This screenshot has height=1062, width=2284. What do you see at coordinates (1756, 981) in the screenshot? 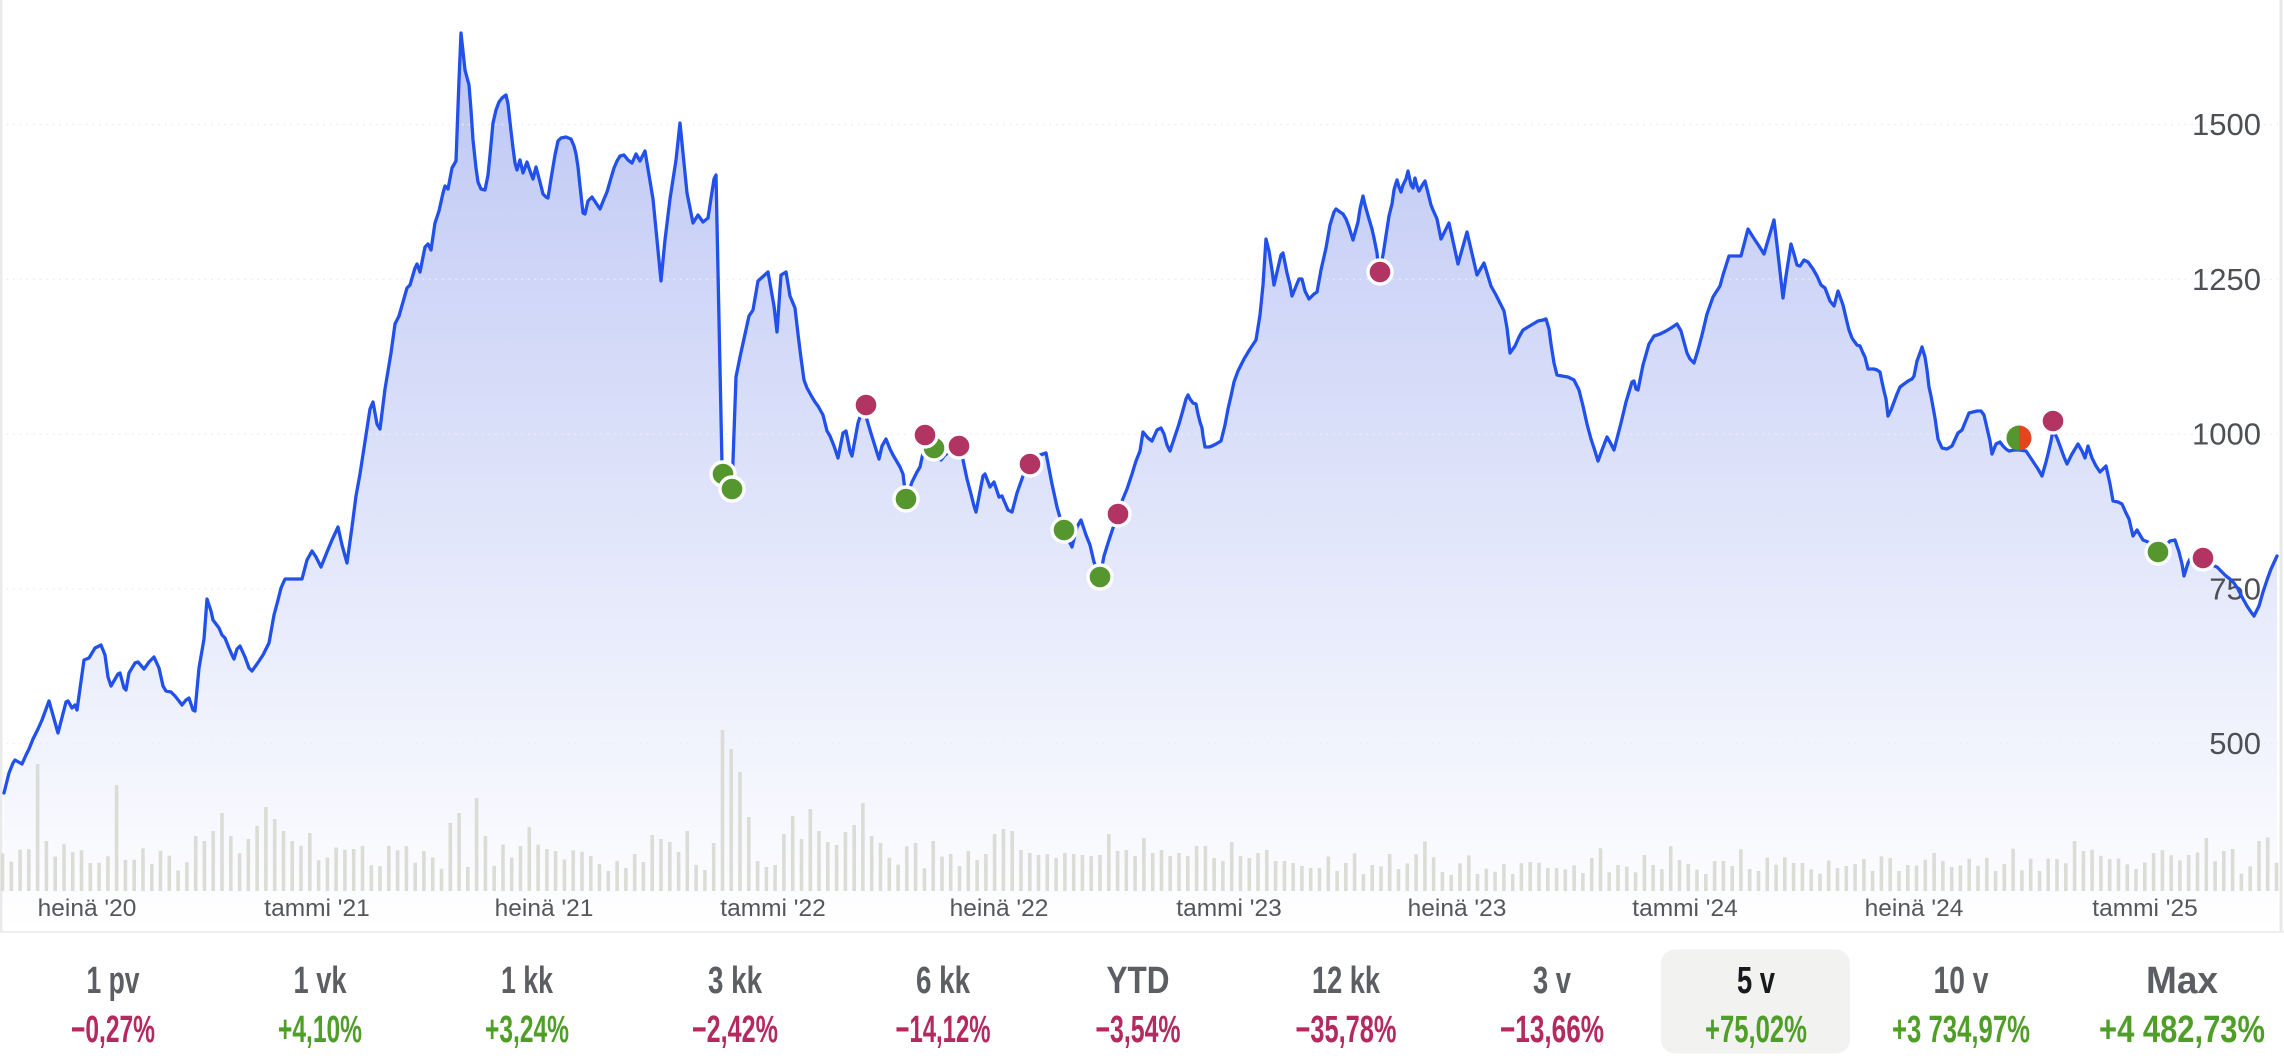
I see `svg-text: 5 v` at bounding box center [1756, 981].